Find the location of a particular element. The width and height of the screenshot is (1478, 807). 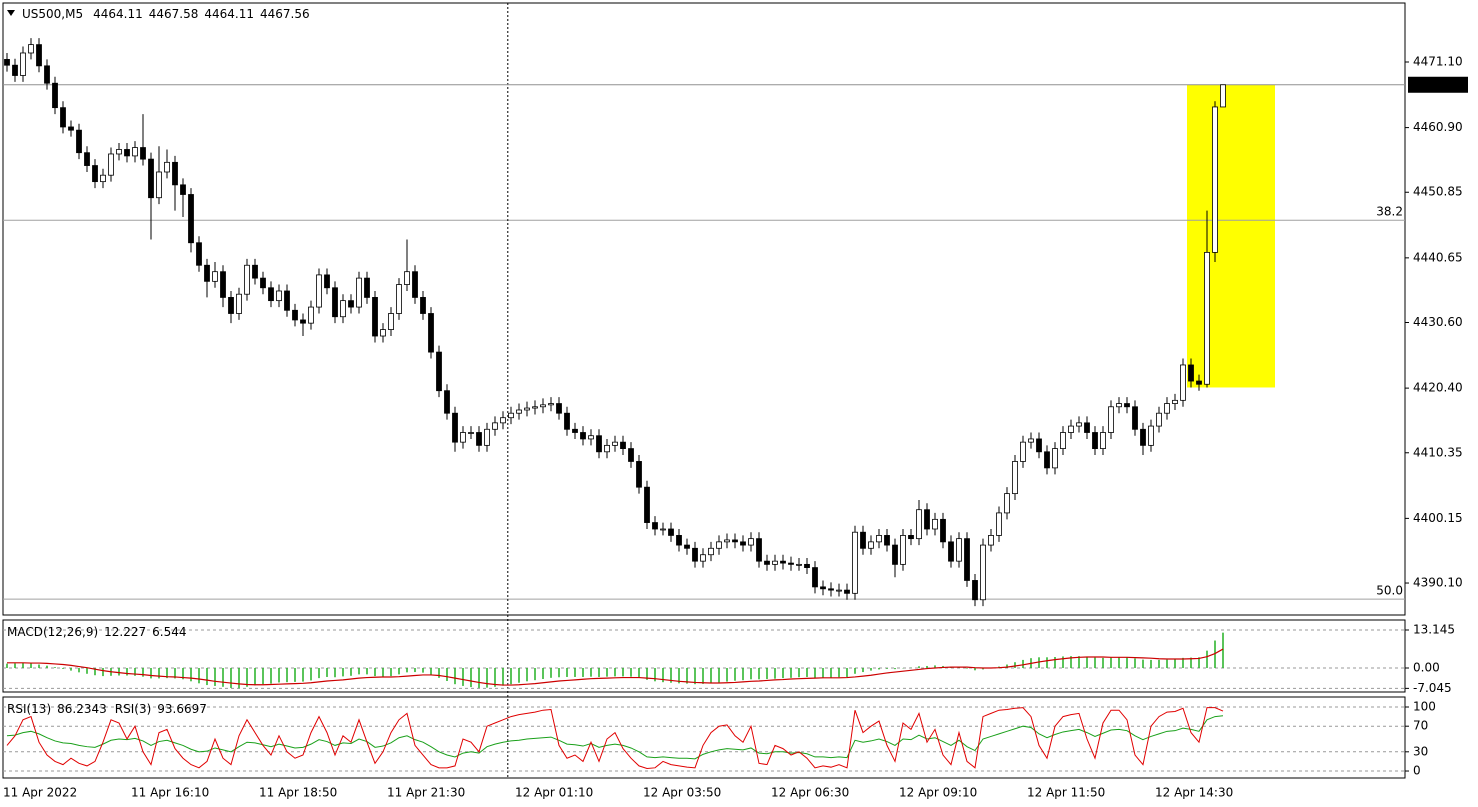

y-tick-label: 4440.65 is located at coordinates (1438, 257).